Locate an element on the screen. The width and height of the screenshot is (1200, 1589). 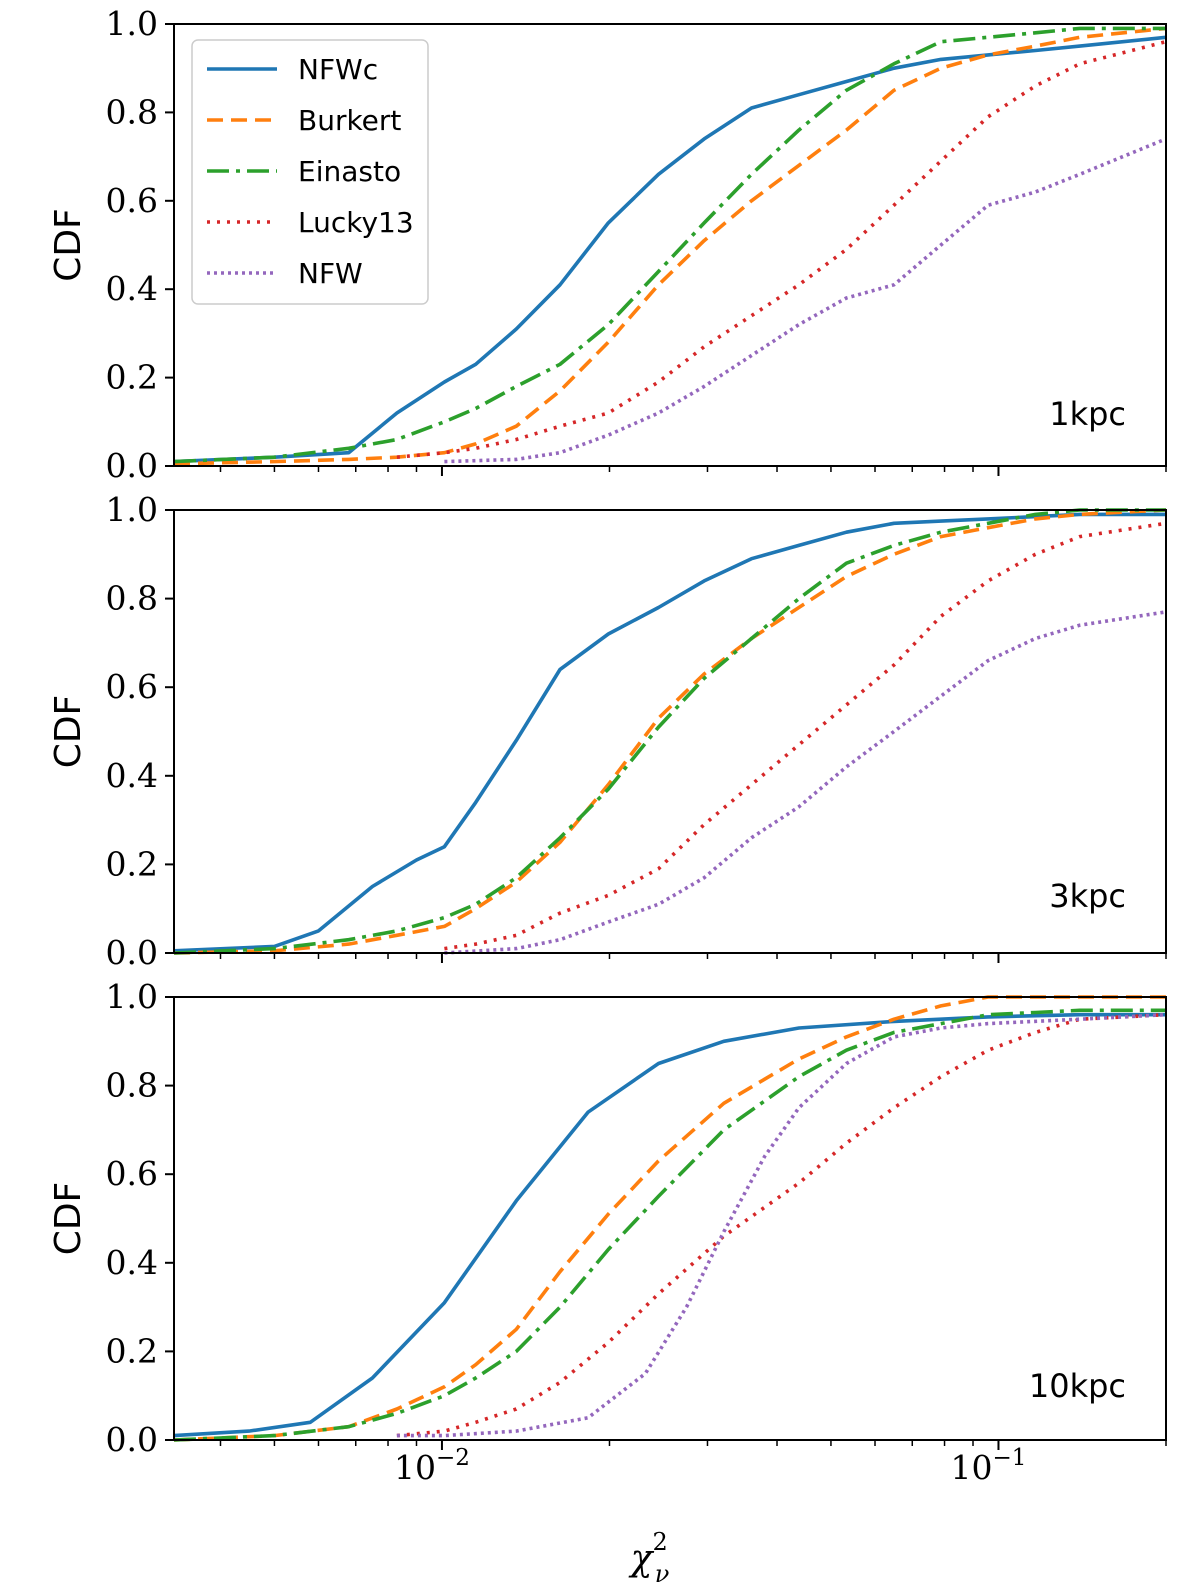
legend-item-einasto: Einasto is located at coordinates (304, 171).